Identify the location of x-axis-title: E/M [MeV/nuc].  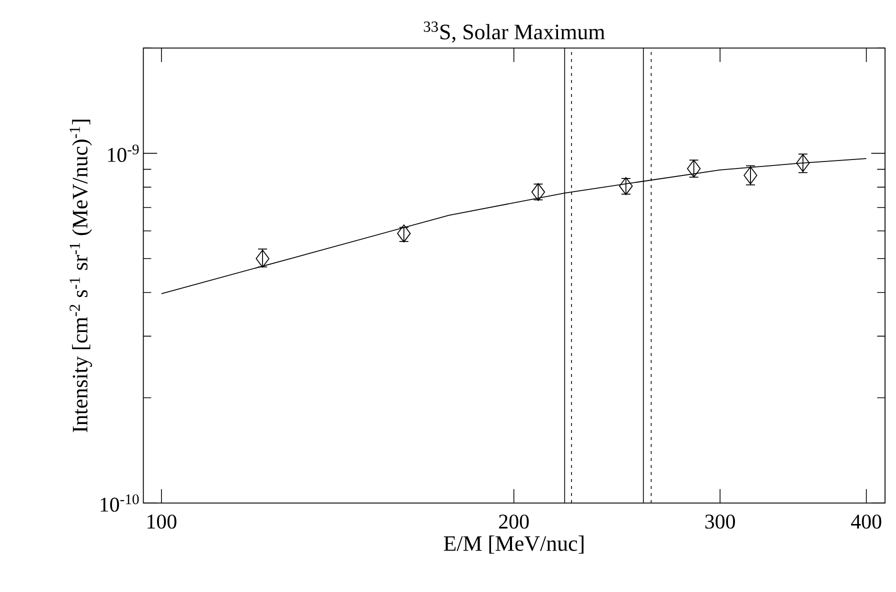
(514, 545).